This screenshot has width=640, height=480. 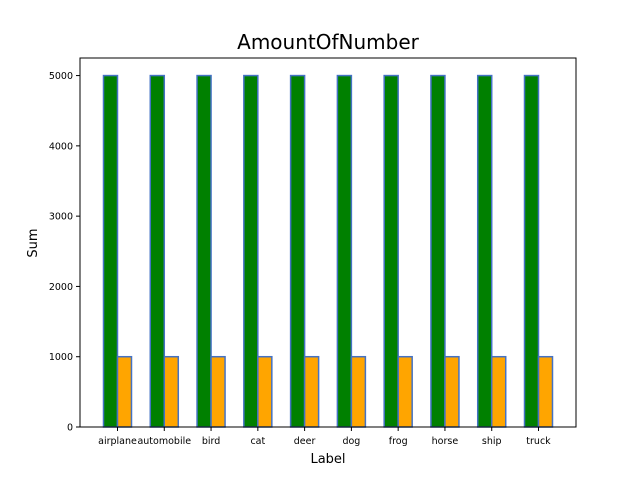 I want to click on bar-series-2-bird, so click(x=218, y=391).